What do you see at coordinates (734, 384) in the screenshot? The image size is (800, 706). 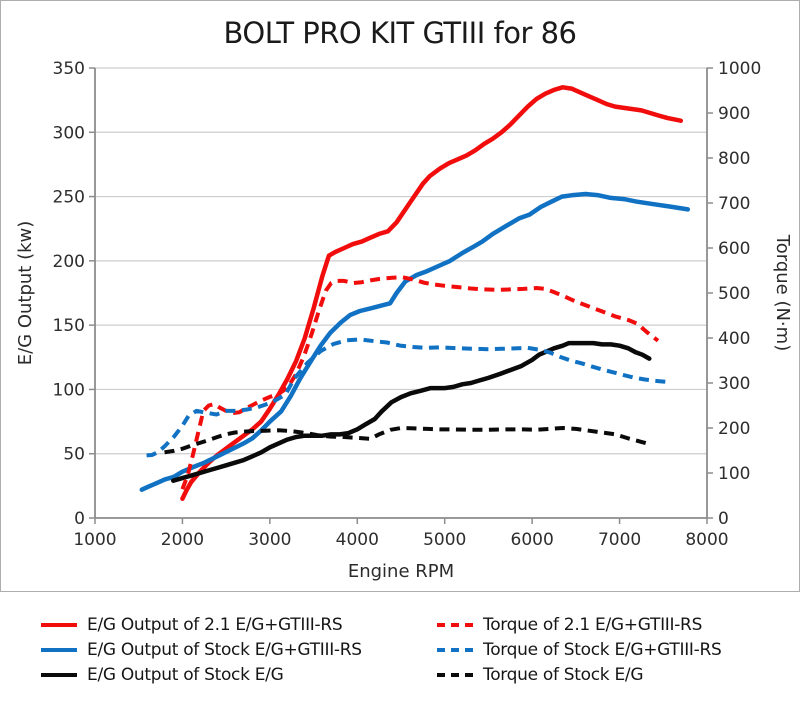 I see `y-right-tick-label: 300` at bounding box center [734, 384].